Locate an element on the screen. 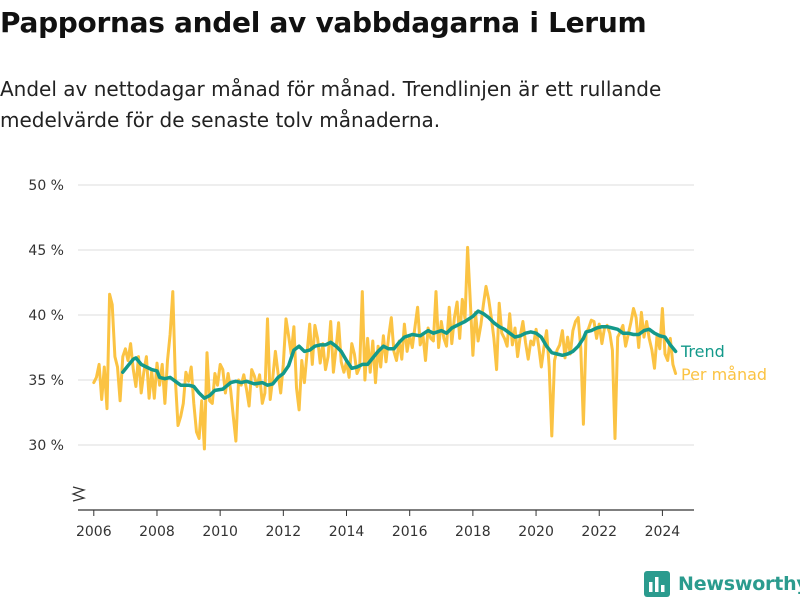 The height and width of the screenshot is (600, 800). x-axis: 2006 2008 2010 2012 2014 2016 2018 2020 2022 2024 is located at coordinates (382, 513).